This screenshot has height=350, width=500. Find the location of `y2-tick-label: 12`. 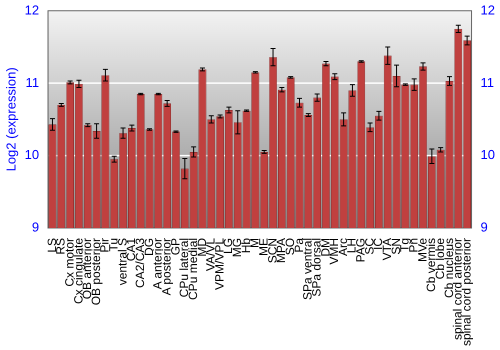

y2-tick-label: 12 is located at coordinates (488, 10).